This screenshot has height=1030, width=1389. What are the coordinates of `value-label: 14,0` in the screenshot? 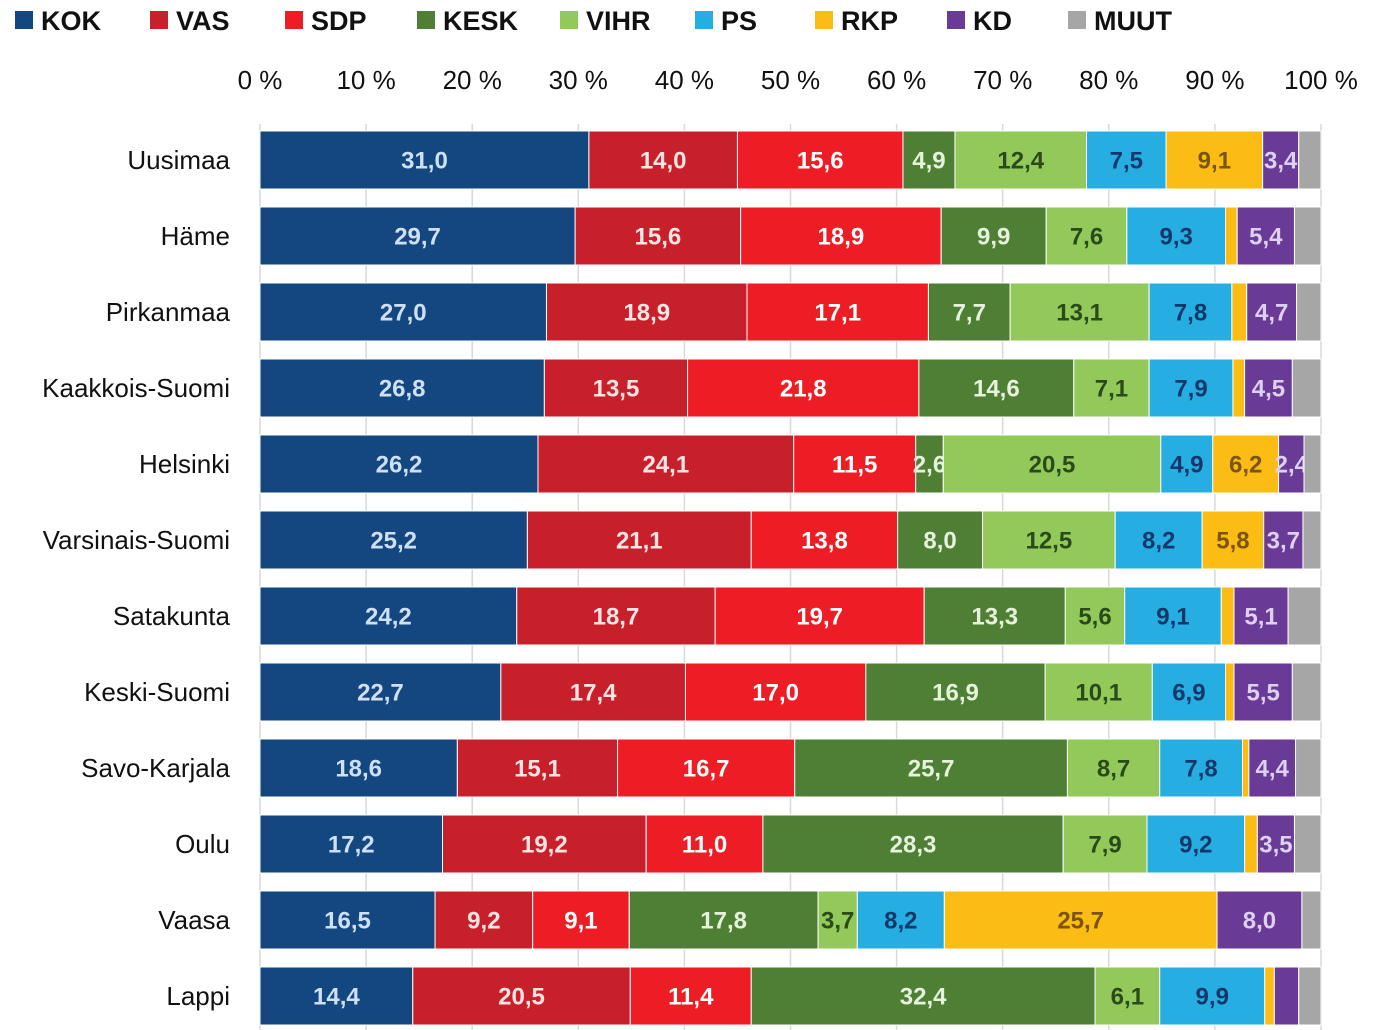 It's located at (663, 161).